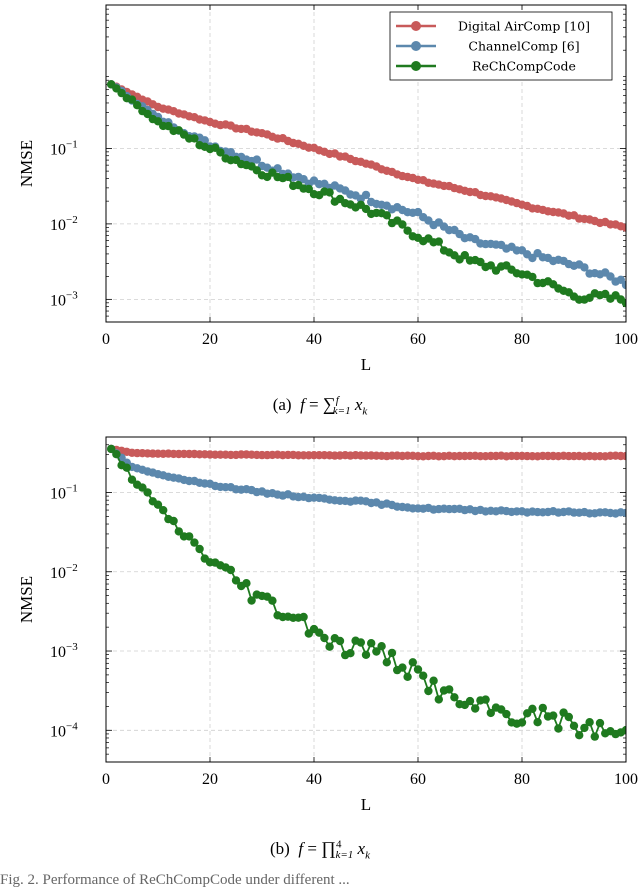 The width and height of the screenshot is (640, 887). Describe the element at coordinates (64, 492) in the screenshot. I see `y-tick-label: 10⁻¹` at that location.